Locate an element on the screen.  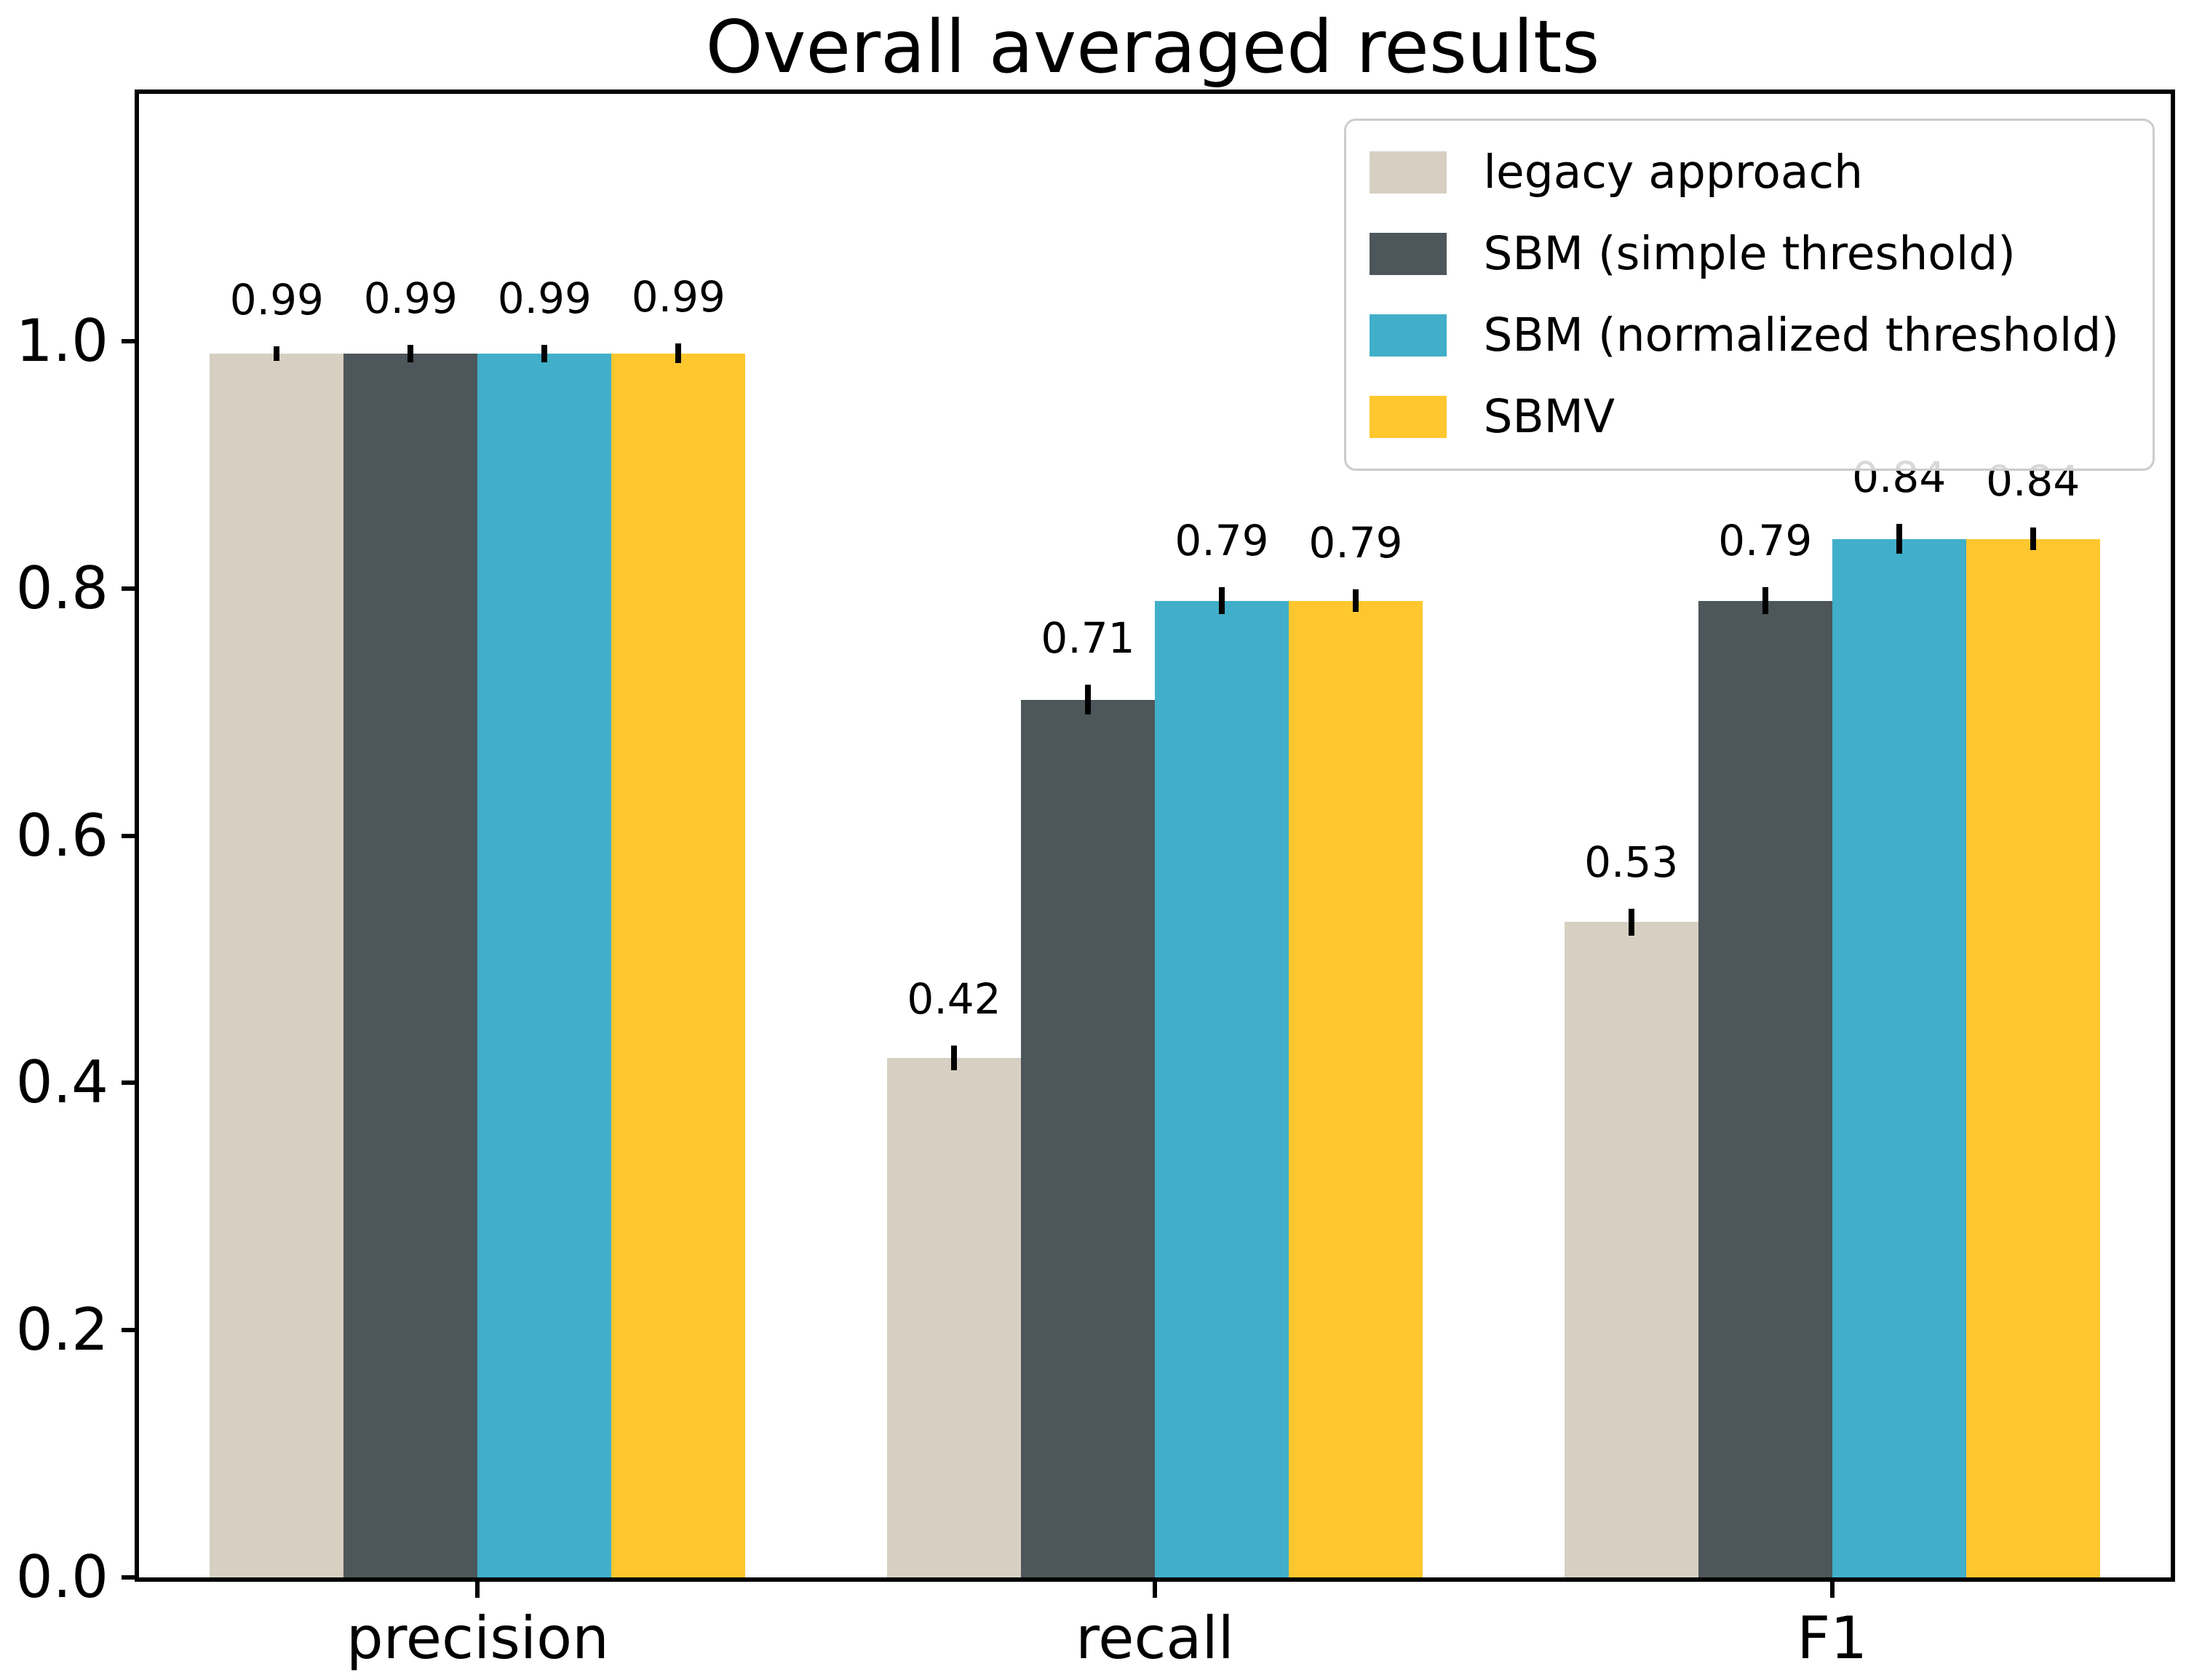
bar-value-label: 0.42 is located at coordinates (954, 999).